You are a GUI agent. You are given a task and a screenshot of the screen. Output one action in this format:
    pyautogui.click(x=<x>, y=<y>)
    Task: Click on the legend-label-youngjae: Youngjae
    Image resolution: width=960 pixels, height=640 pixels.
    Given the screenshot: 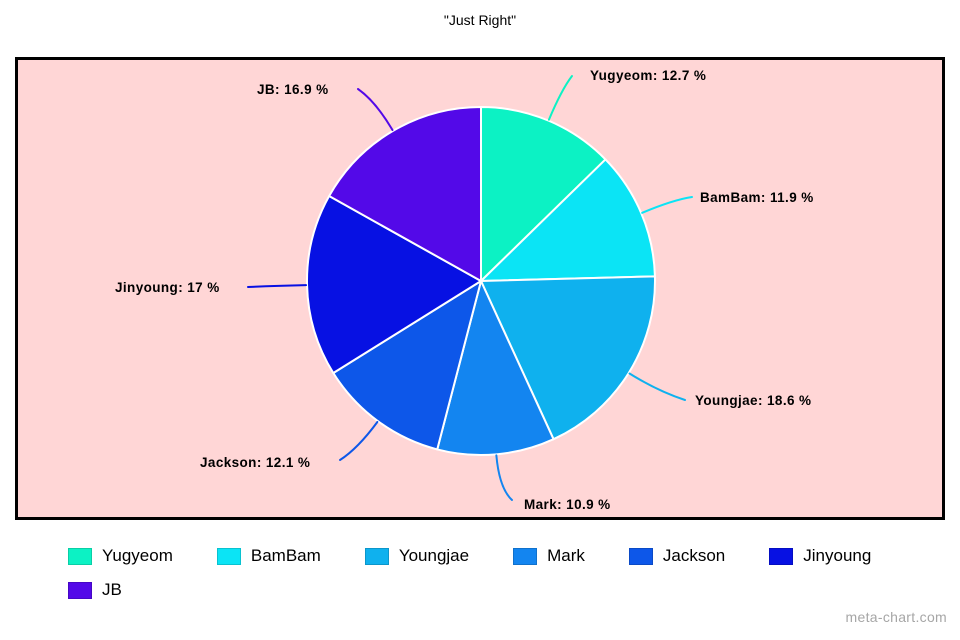 What is the action you would take?
    pyautogui.click(x=434, y=555)
    